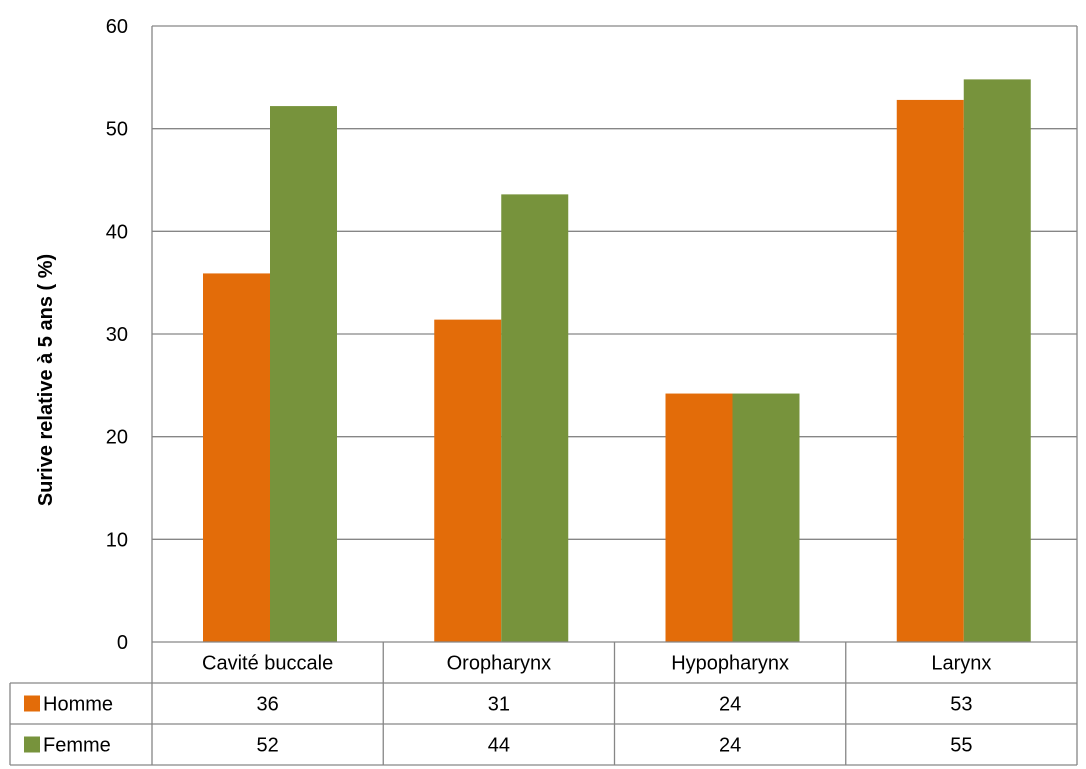 This screenshot has height=769, width=1086. What do you see at coordinates (499, 746) in the screenshot?
I see `data-label: 44` at bounding box center [499, 746].